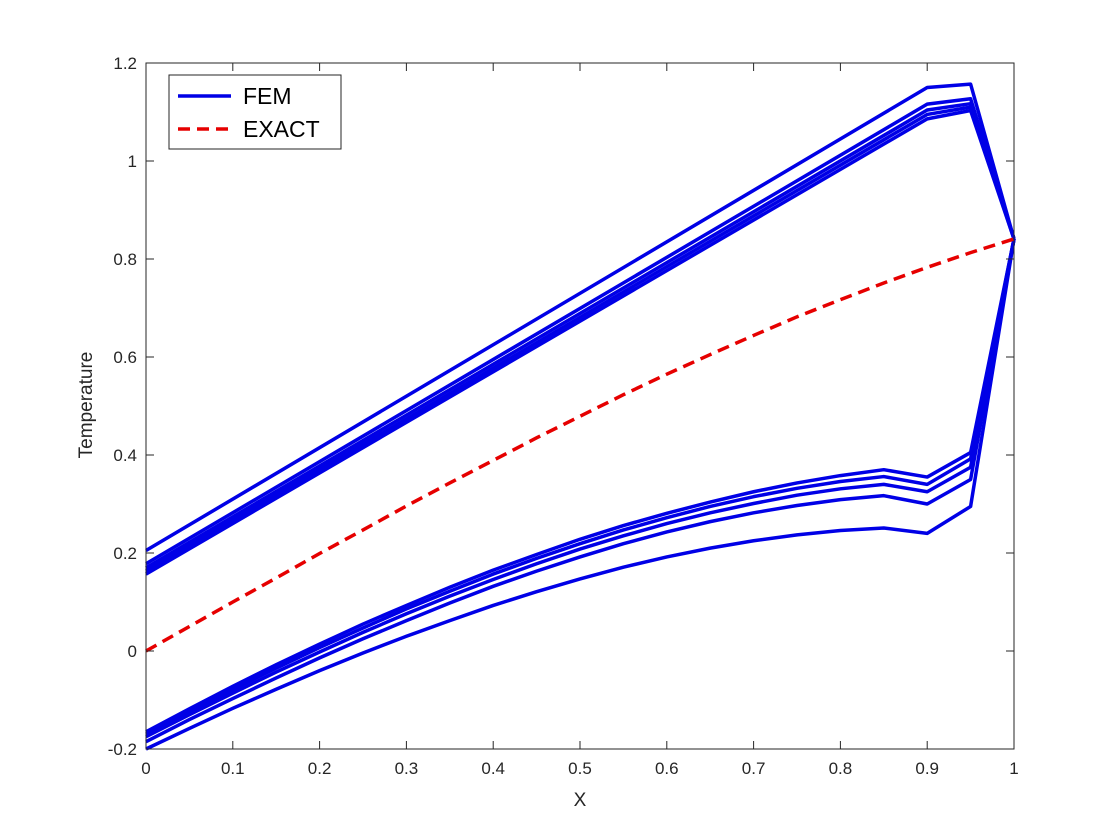 The height and width of the screenshot is (840, 1120). What do you see at coordinates (580, 800) in the screenshot?
I see `x-axis-label: X` at bounding box center [580, 800].